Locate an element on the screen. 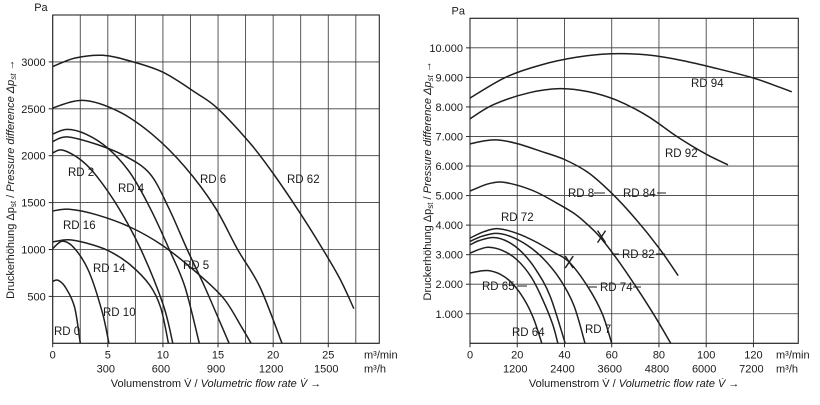  curve-label-rd-2: RD 2 is located at coordinates (81, 173).